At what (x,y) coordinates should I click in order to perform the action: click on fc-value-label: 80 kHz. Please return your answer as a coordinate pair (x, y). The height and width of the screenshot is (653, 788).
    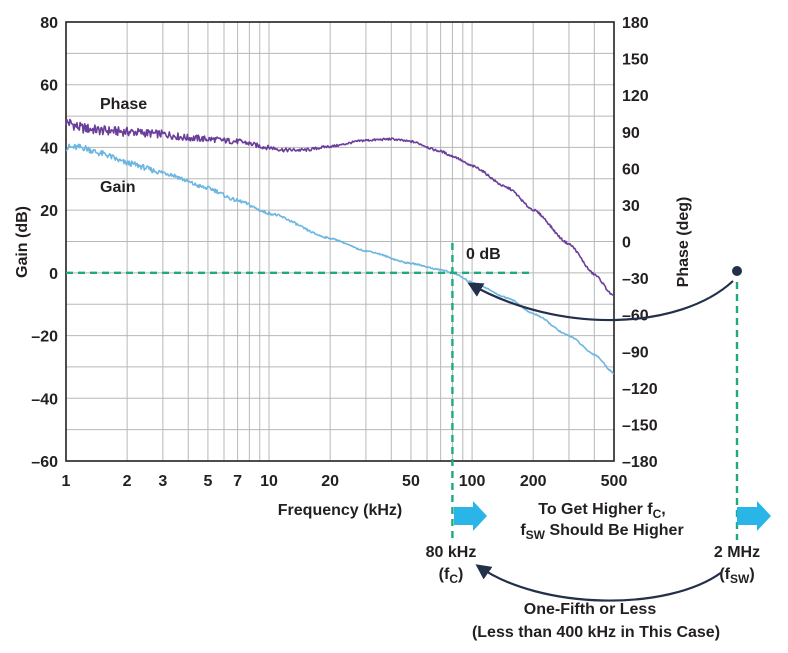
    Looking at the image, I should click on (451, 552).